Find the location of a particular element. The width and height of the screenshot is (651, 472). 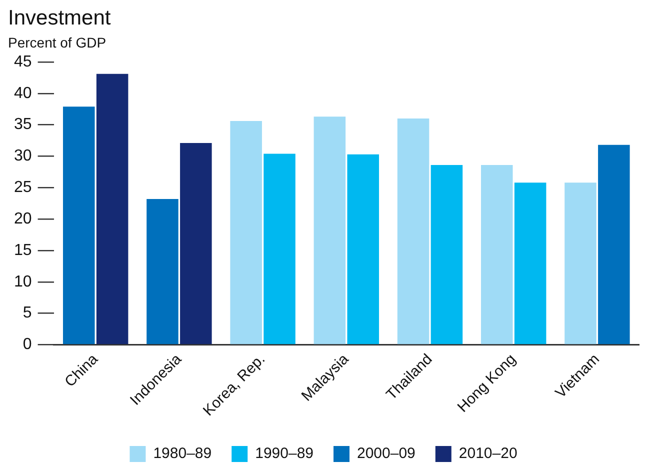

y-tick-label: 25 is located at coordinates (23, 187).